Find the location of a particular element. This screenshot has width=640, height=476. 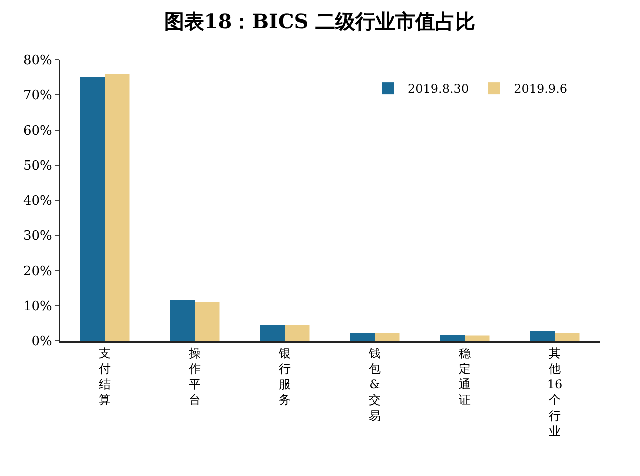

x-tick-label: 稳定通证 is located at coordinates (465, 377).